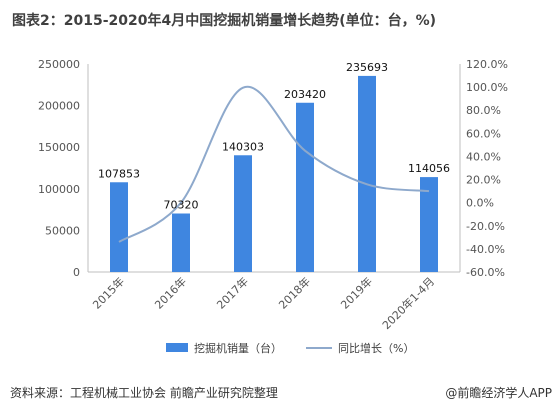 The height and width of the screenshot is (412, 560). What do you see at coordinates (480, 203) in the screenshot?
I see `y-right-tick-label: 0.0%` at bounding box center [480, 203].